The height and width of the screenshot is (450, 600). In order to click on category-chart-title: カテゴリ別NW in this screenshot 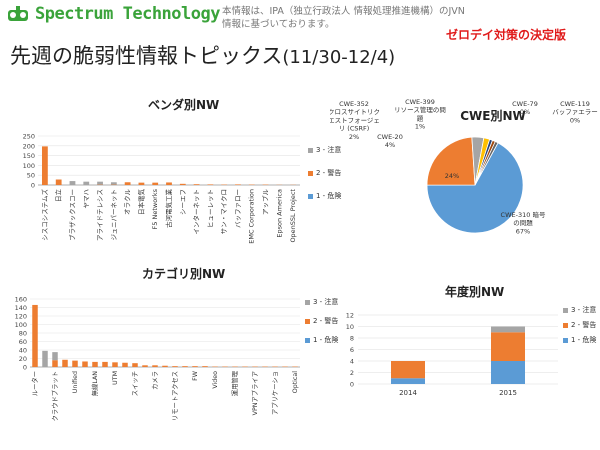, I will do `click(184, 274)`.